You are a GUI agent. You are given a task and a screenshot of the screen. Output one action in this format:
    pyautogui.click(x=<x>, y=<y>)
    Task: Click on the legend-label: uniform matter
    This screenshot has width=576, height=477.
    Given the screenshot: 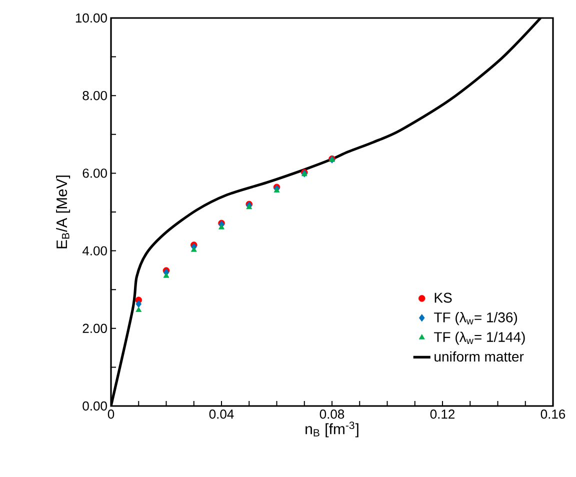 What is the action you would take?
    pyautogui.click(x=479, y=356)
    